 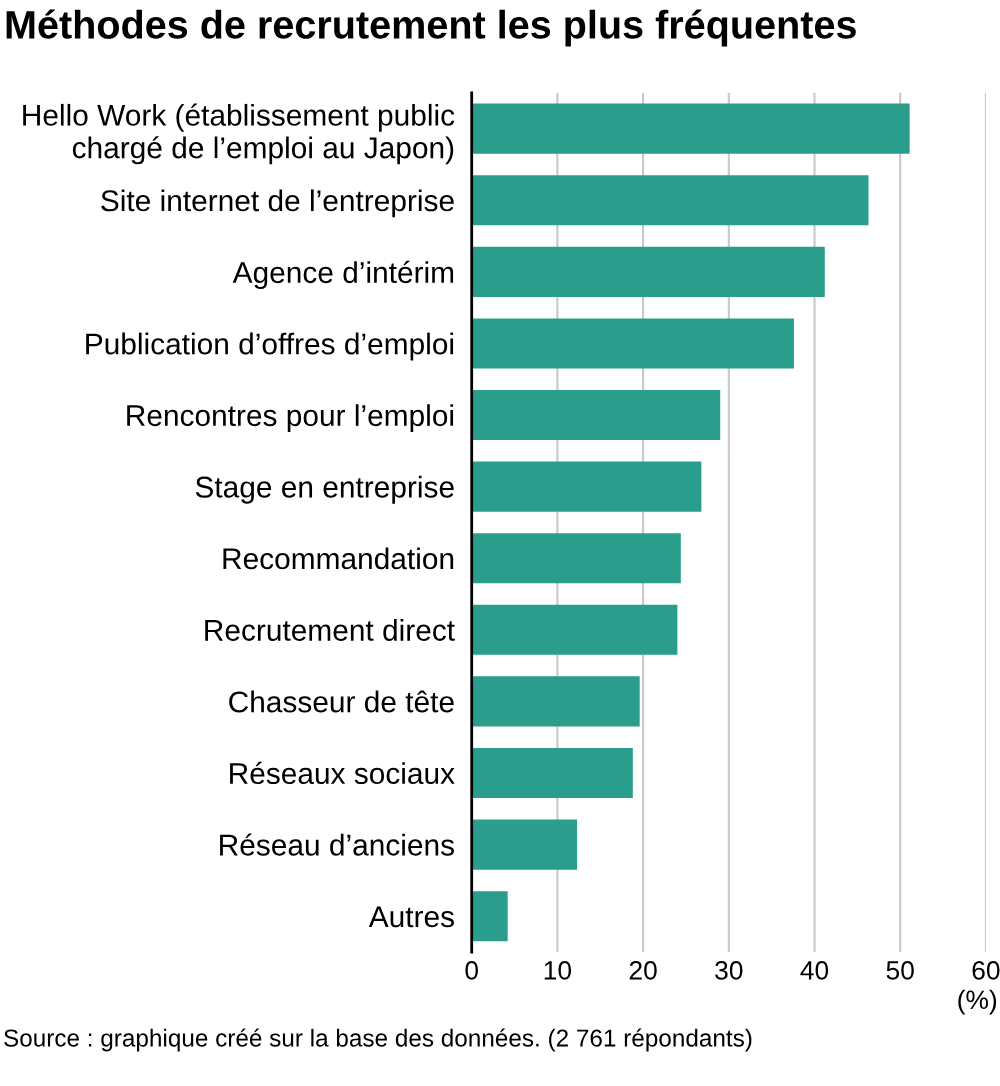 I want to click on x-tick-label: 20, so click(x=643, y=970).